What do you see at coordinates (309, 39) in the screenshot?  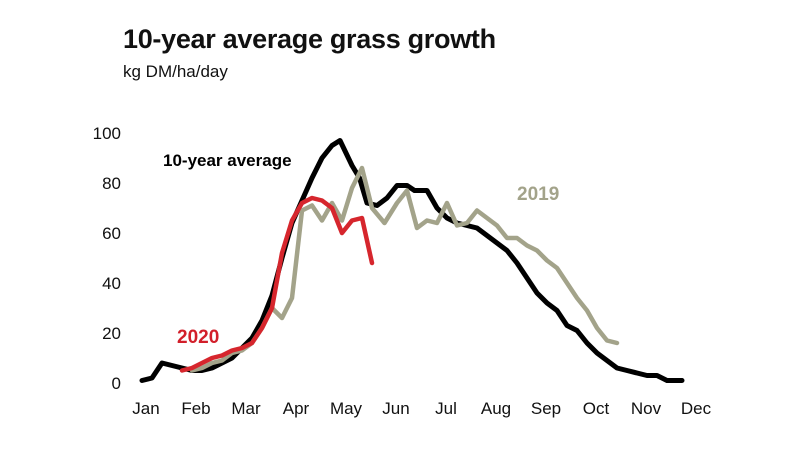 I see `chart-title: 10-year average grass growth` at bounding box center [309, 39].